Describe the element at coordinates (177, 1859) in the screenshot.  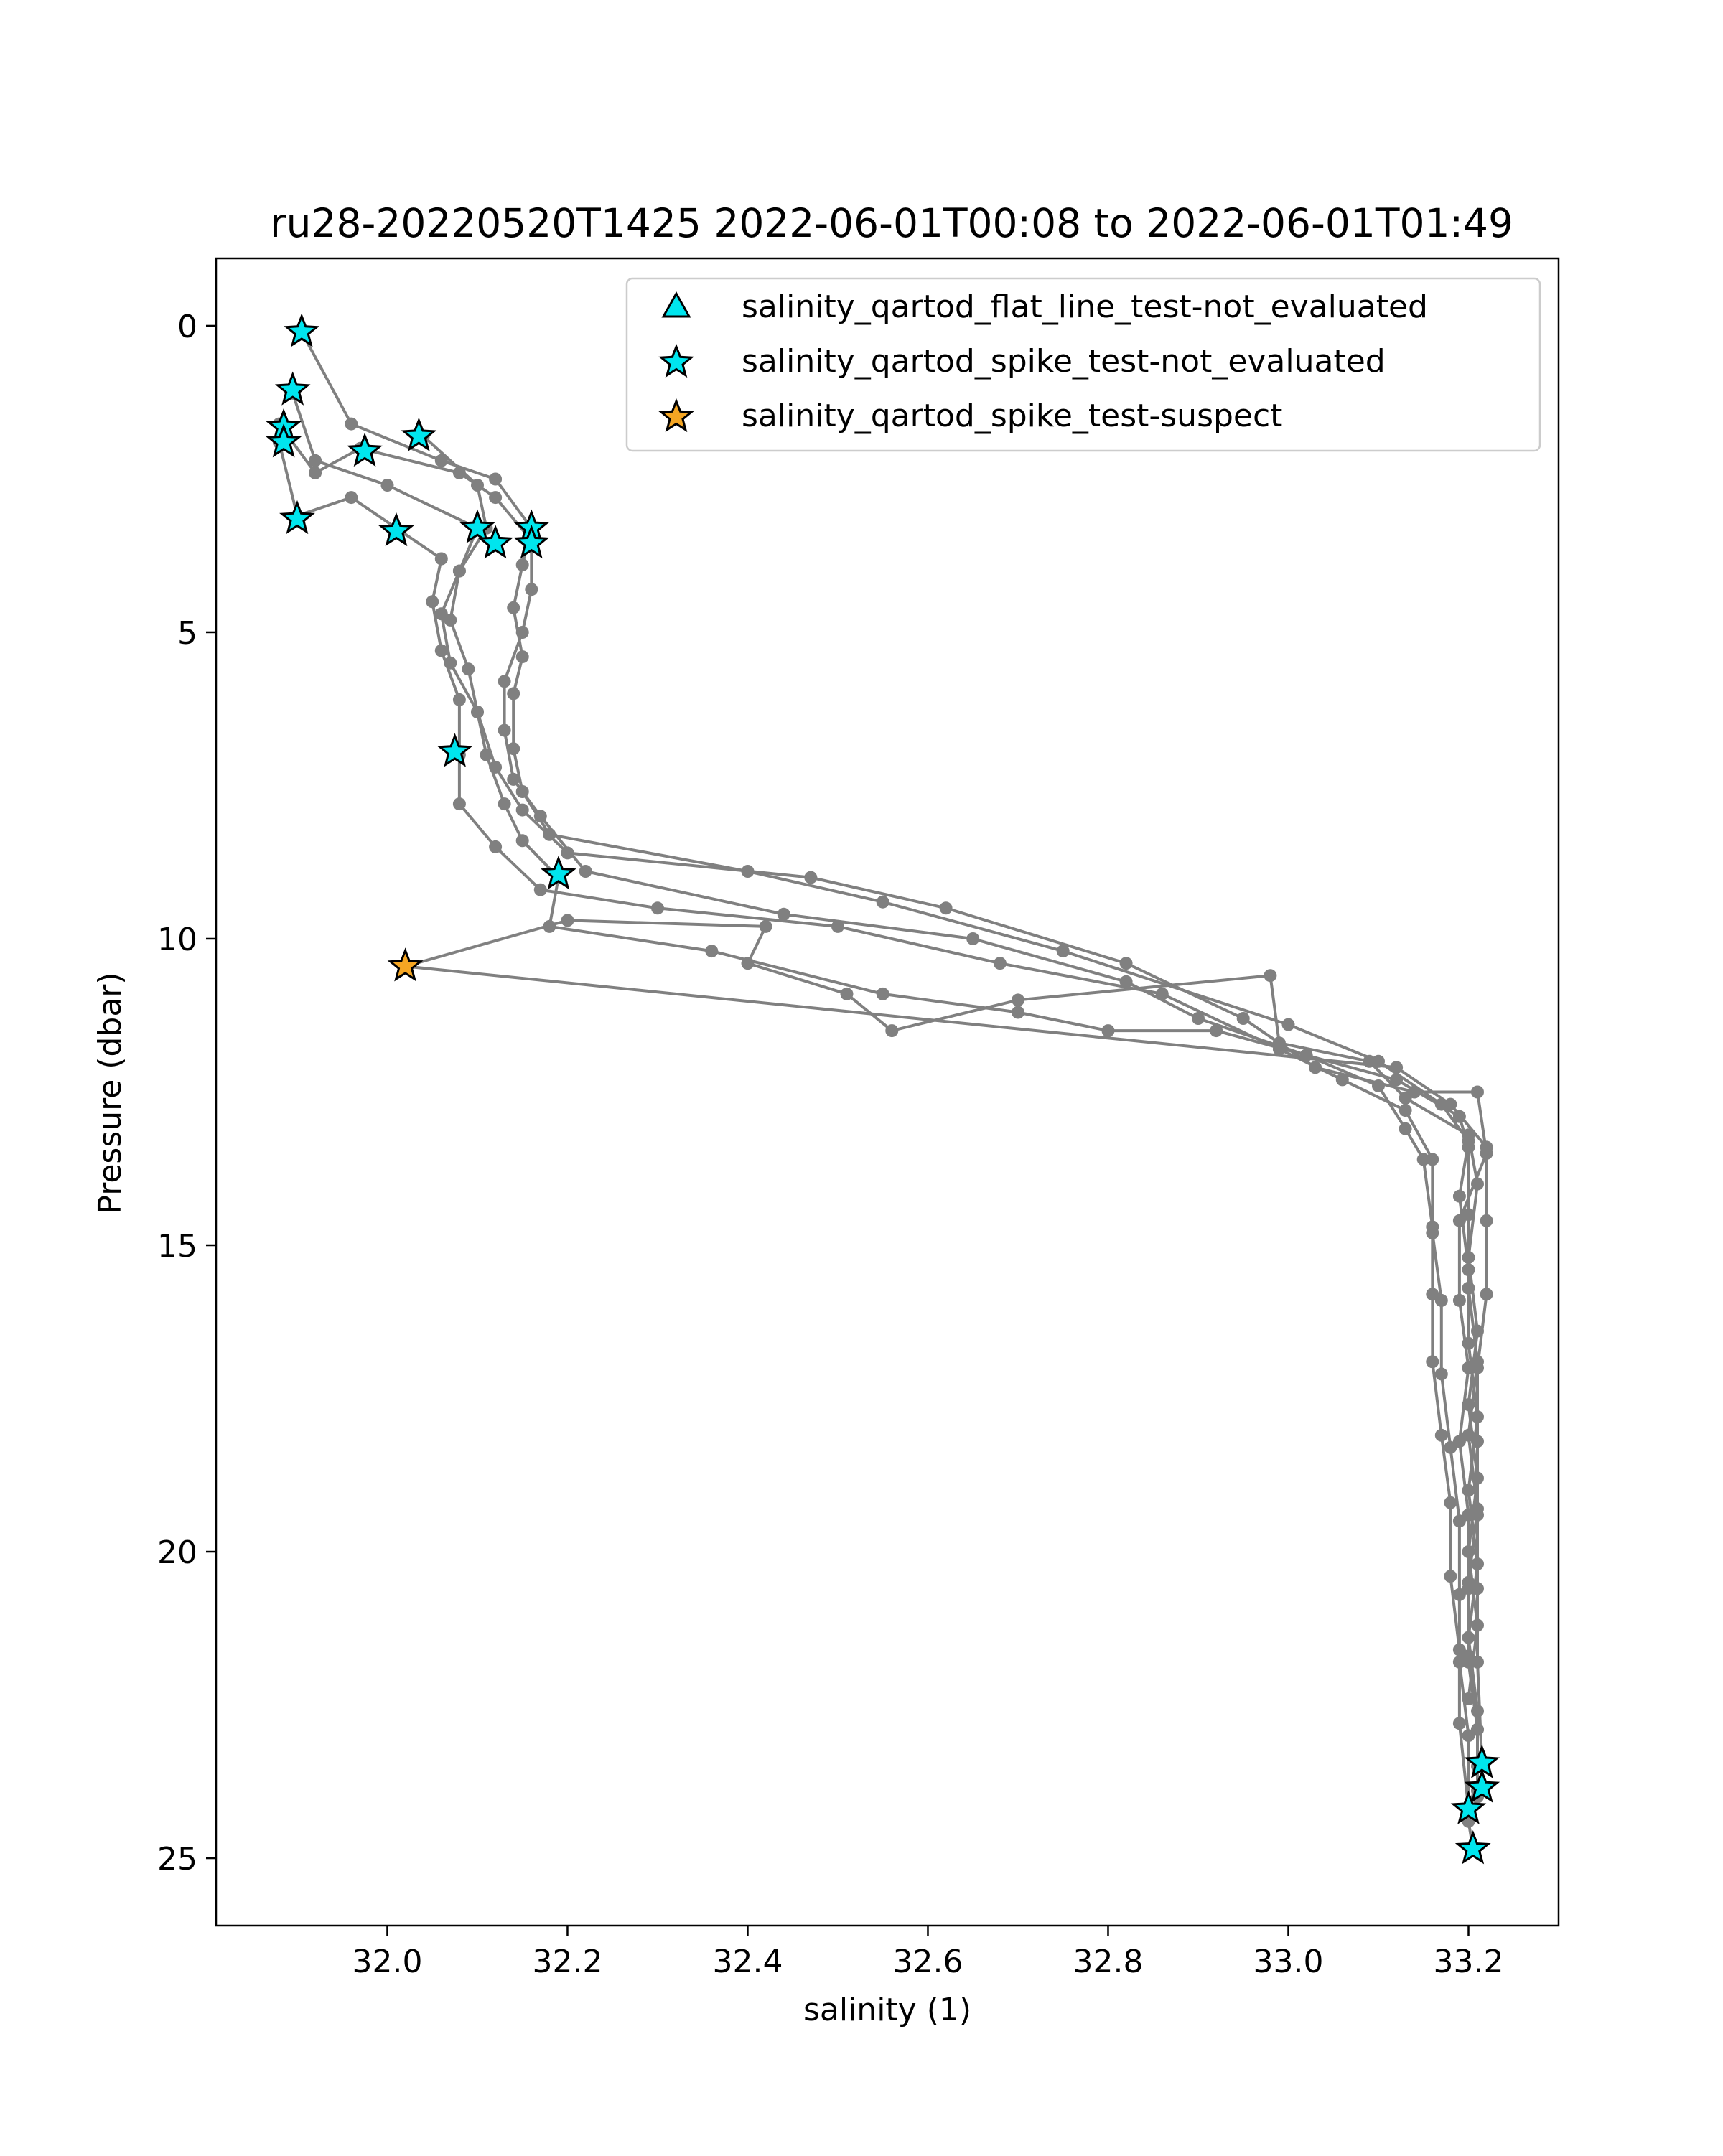
I see `y-tick-label: 25` at that location.